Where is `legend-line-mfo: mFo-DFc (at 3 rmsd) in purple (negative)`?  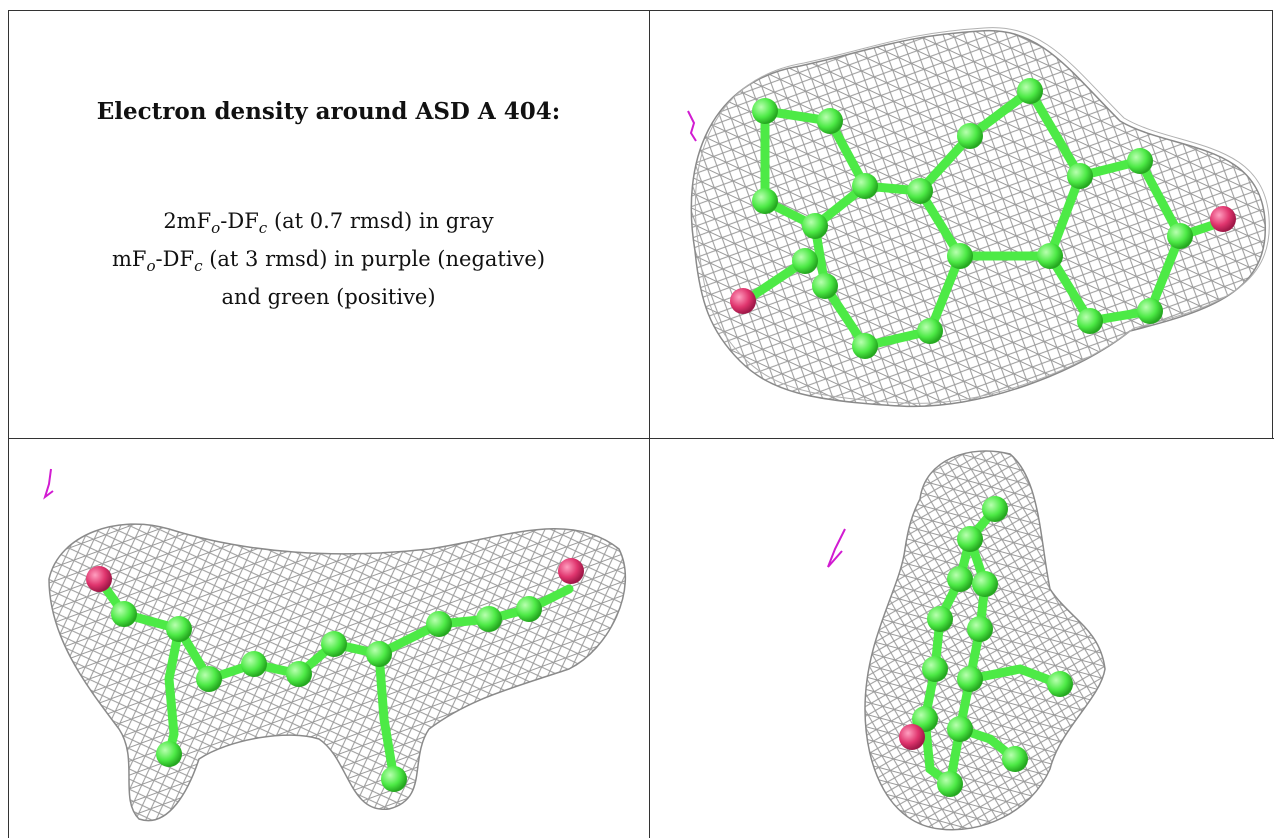 legend-line-mfo: mFo-DFc (at 3 rmsd) in purple (negative) is located at coordinates (328, 261).